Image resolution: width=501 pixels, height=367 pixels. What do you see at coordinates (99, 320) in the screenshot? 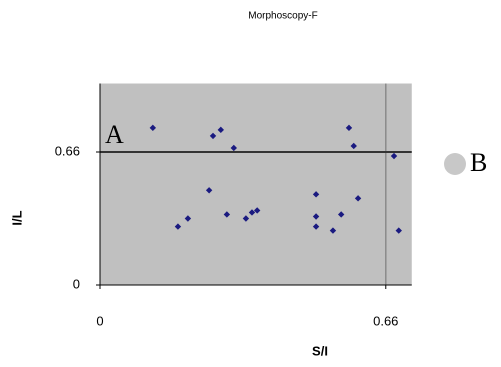
I see `x-tick-label: 0` at bounding box center [99, 320].